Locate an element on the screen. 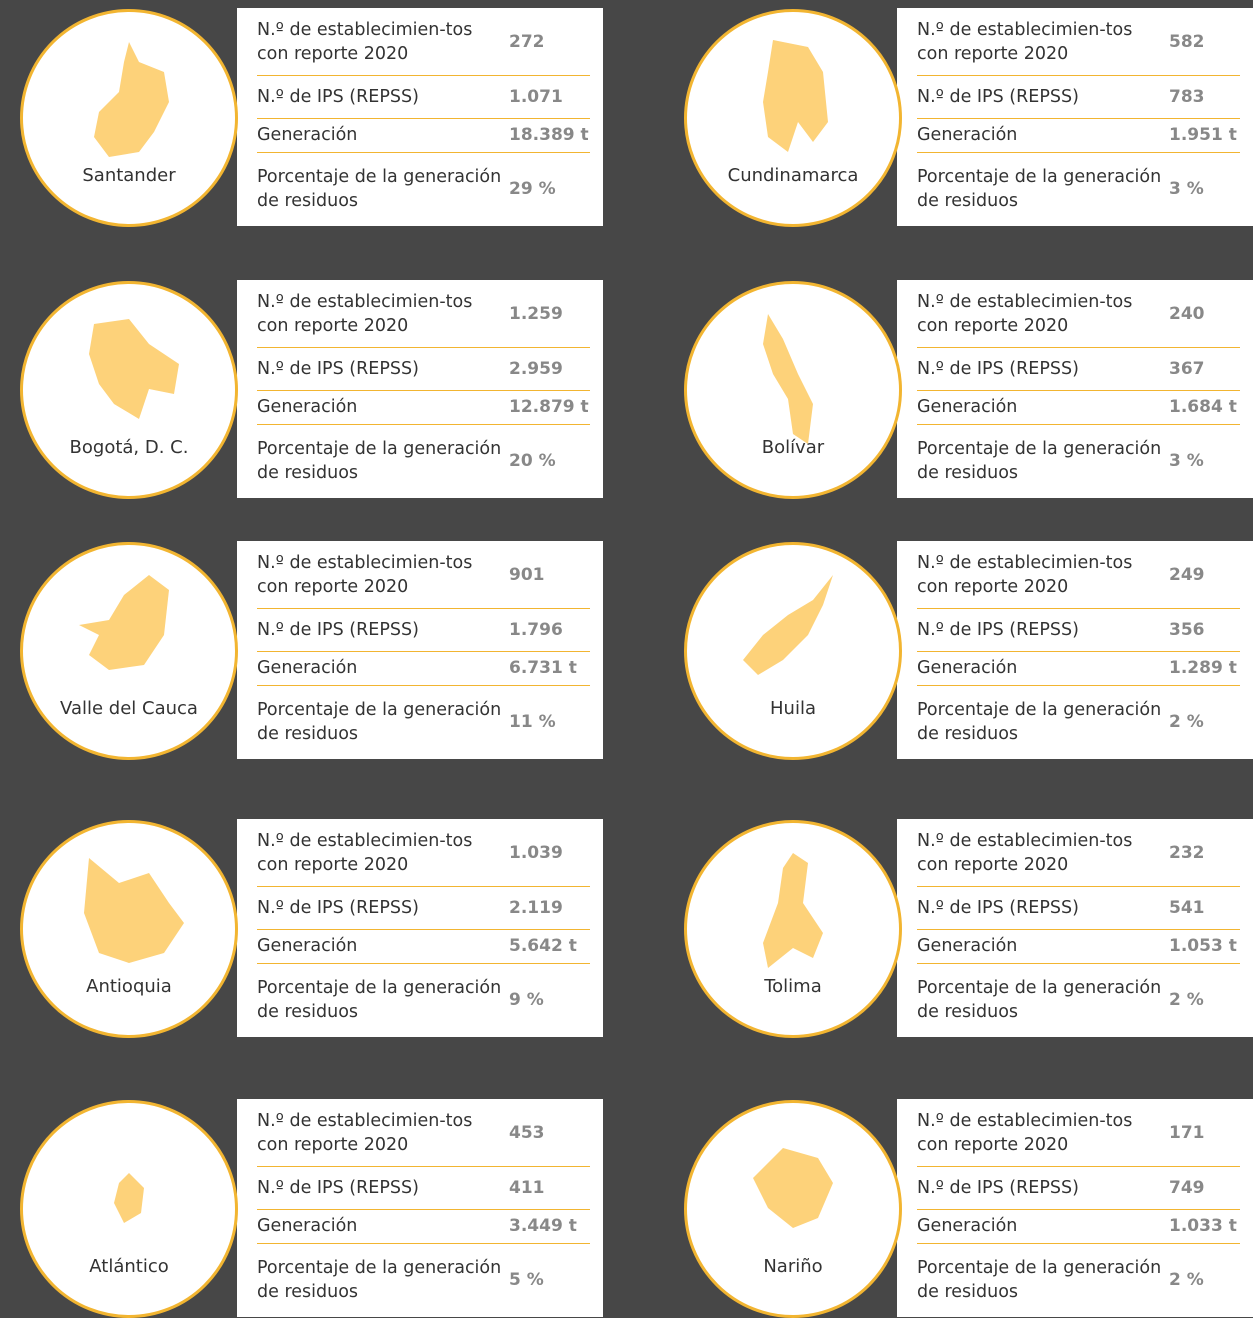 The width and height of the screenshot is (1253, 1318). region-circle: Huila is located at coordinates (793, 651).